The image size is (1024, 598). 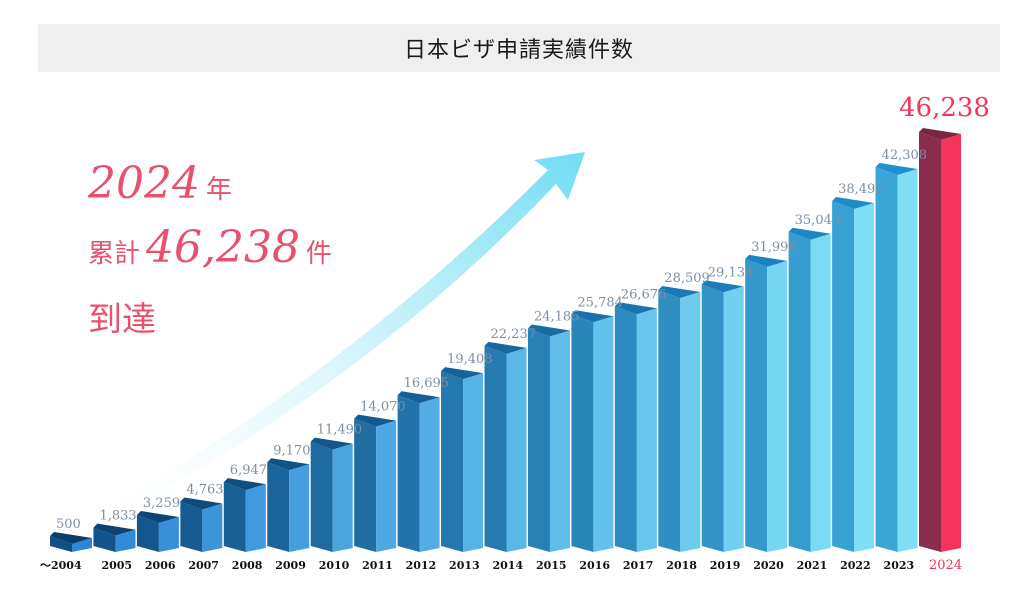 I want to click on tick-label-2019: 2019, so click(x=725, y=565).